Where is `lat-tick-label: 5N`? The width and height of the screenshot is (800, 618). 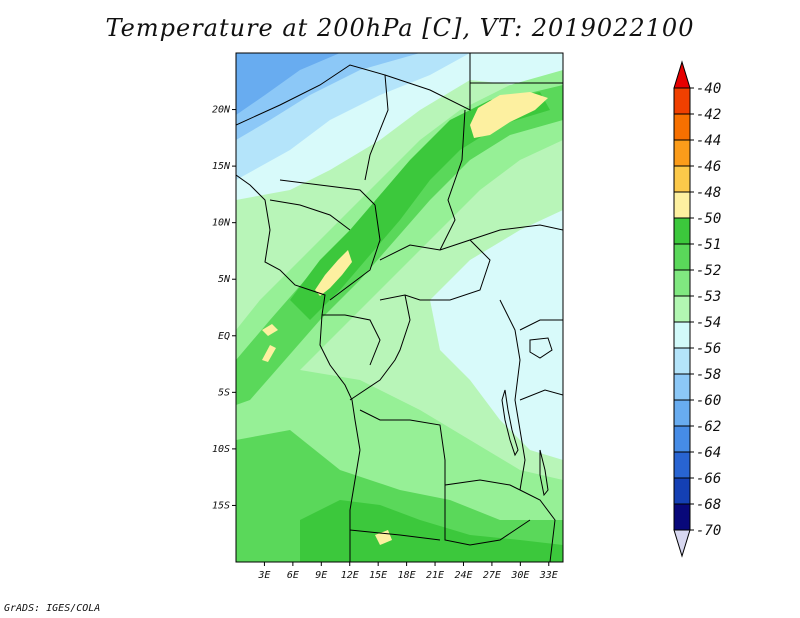
lat-tick-label: 5N is located at coordinates (224, 279).